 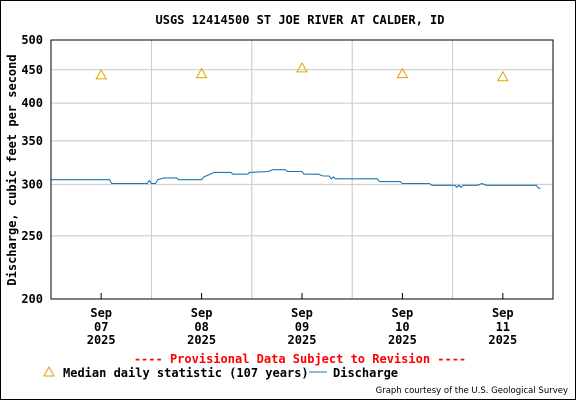 I want to click on legend-median-label: Median daily statistic (107 years), so click(x=186, y=373).